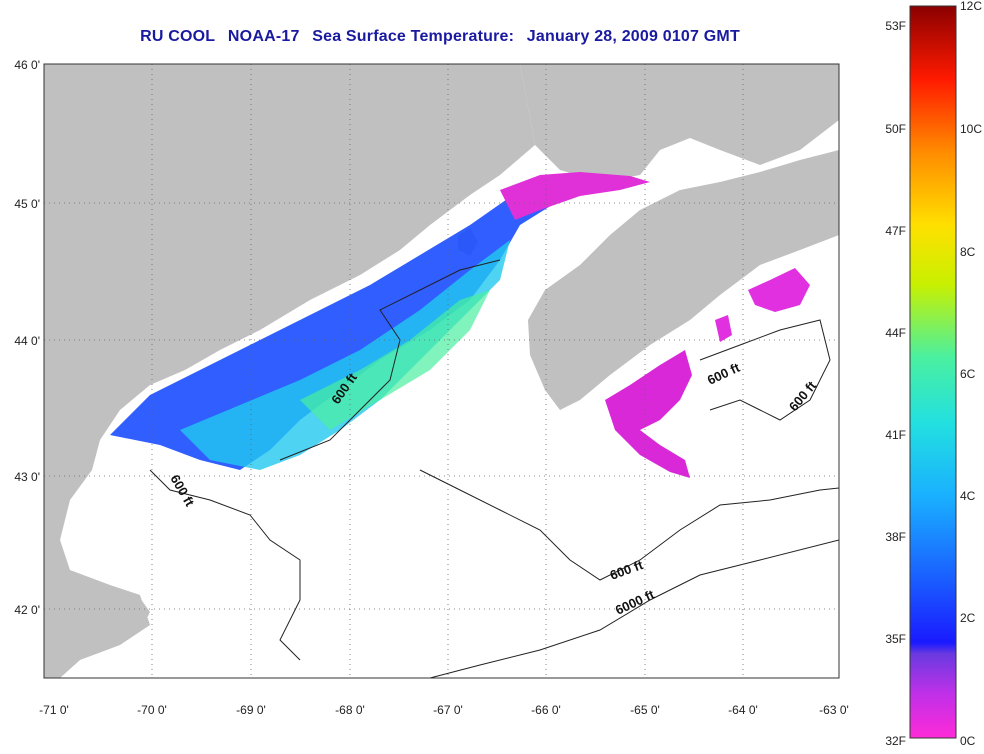 The width and height of the screenshot is (984, 754). Describe the element at coordinates (765, 370) in the screenshot. I see `contour-600ft-ns` at that location.